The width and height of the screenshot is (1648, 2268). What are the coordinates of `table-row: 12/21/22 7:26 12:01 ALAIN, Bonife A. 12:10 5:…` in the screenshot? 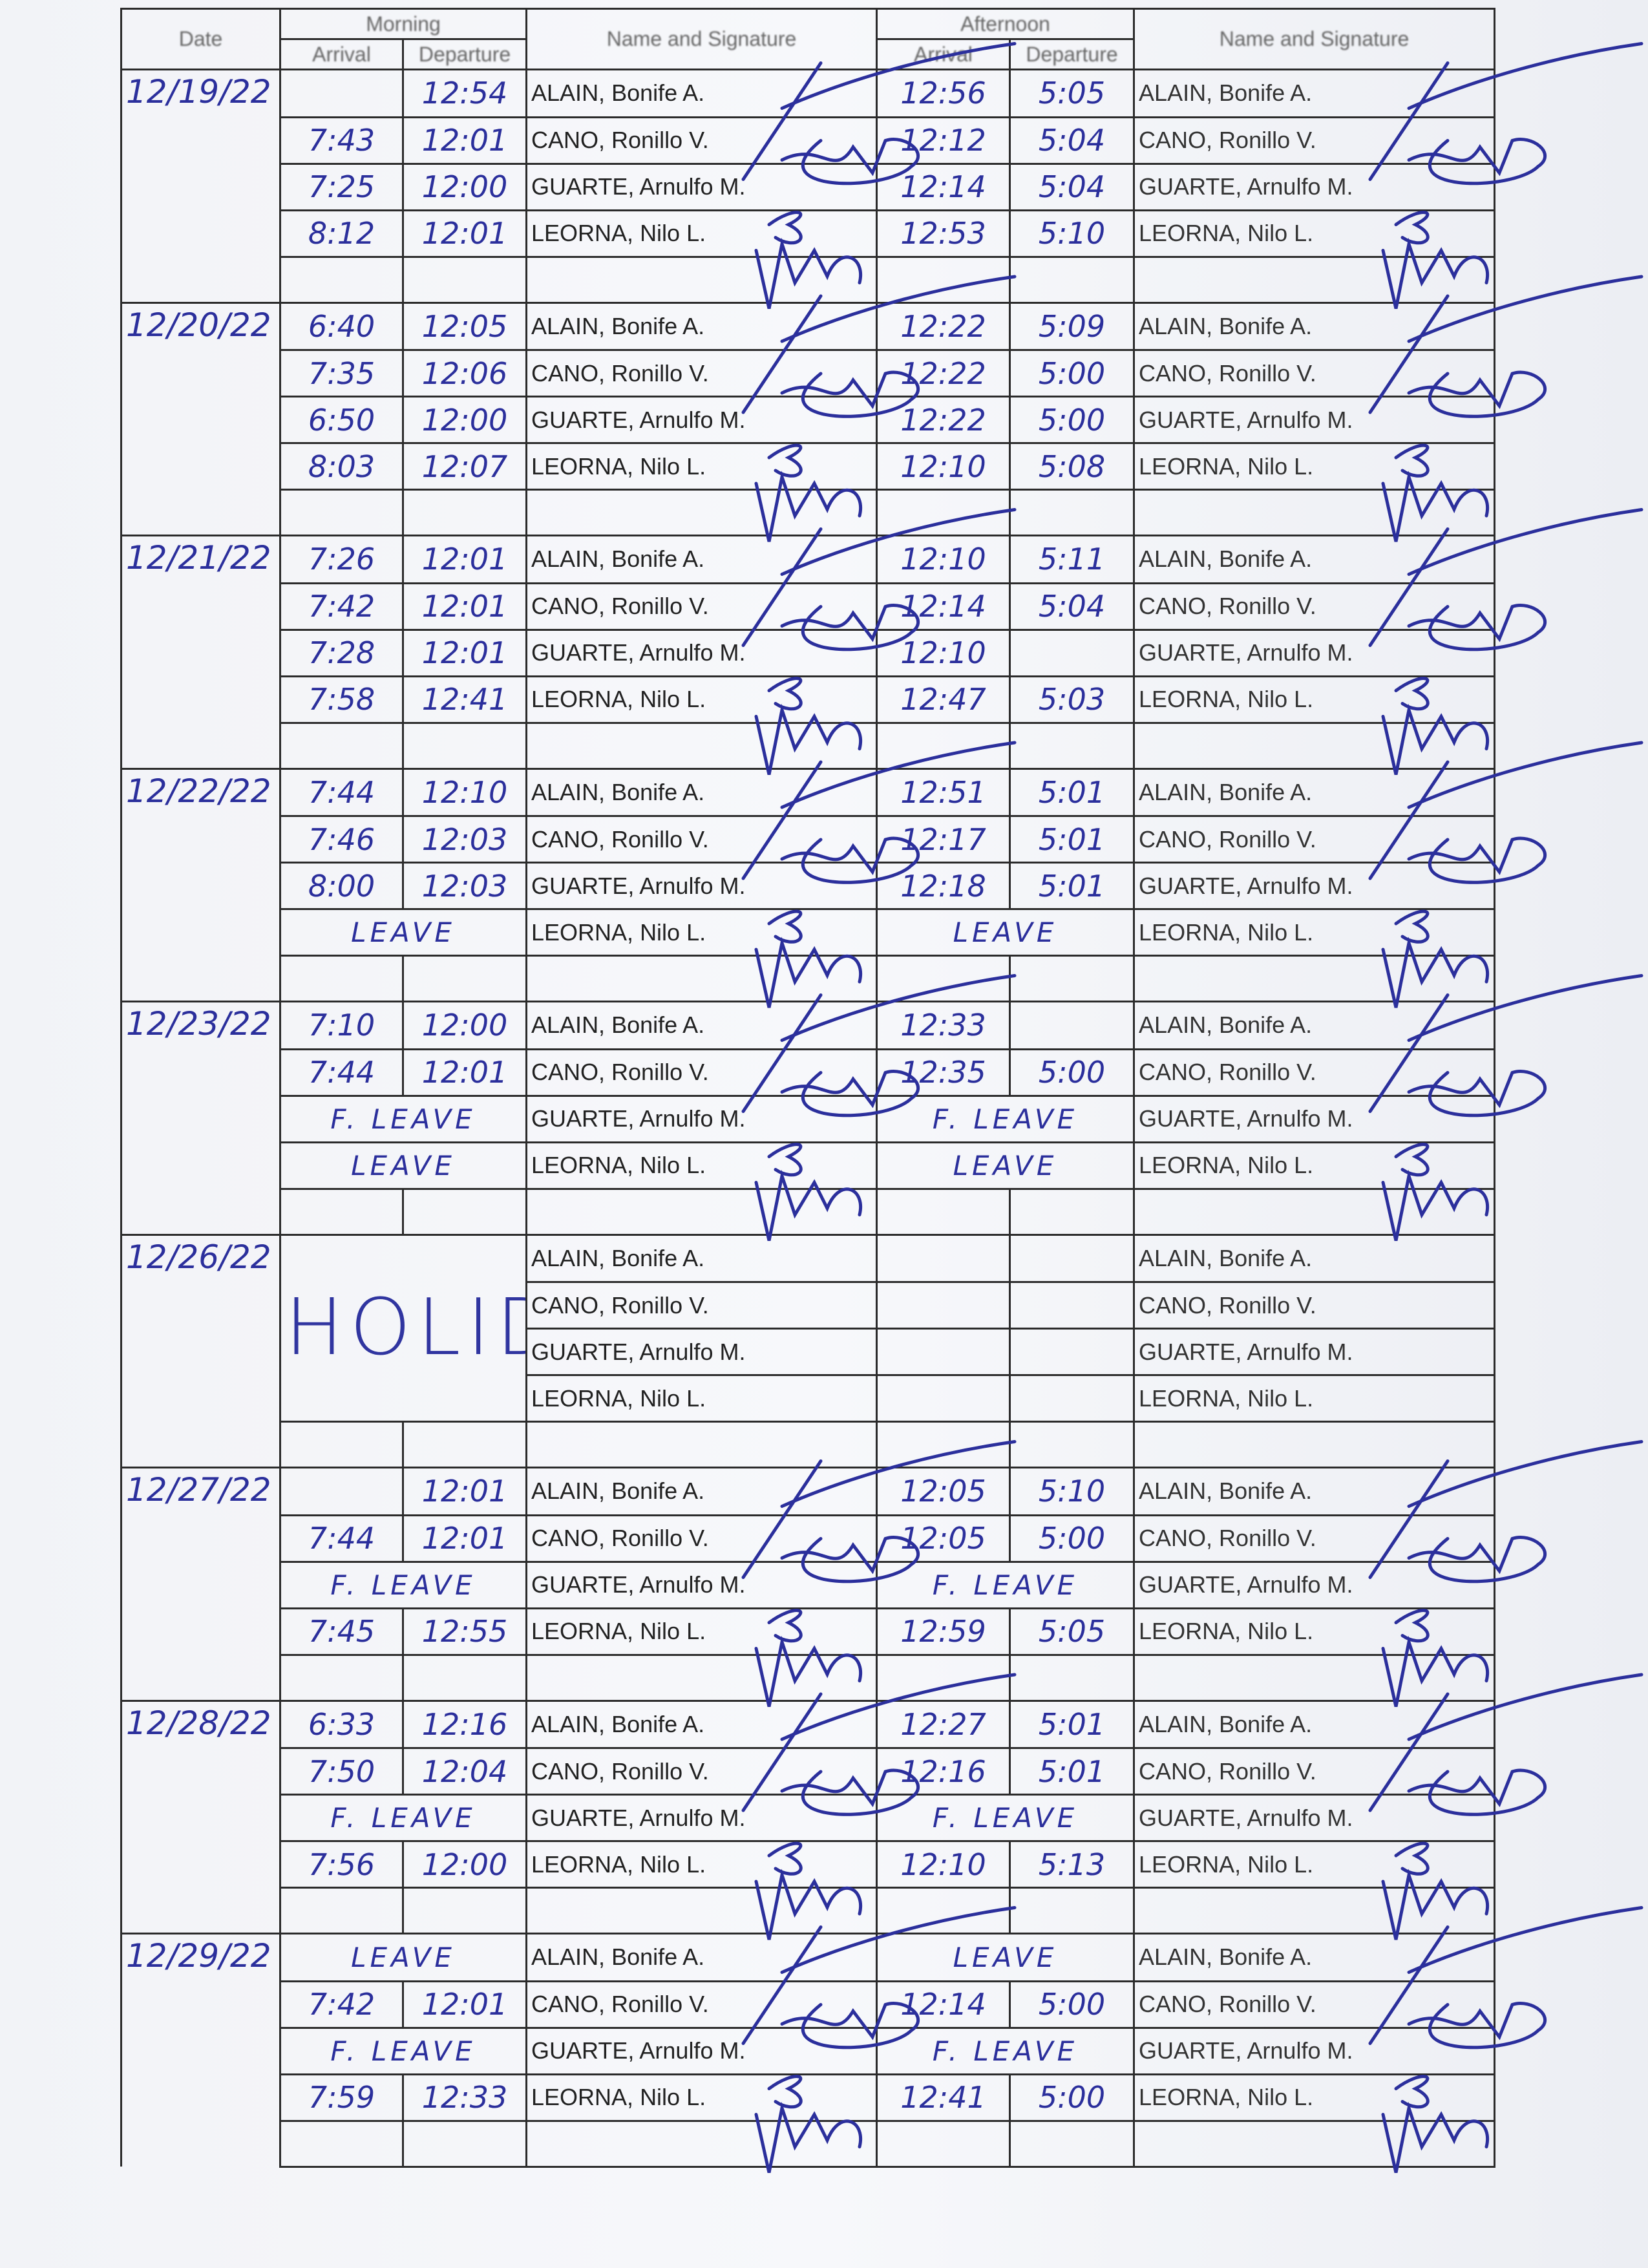 It's located at (808, 559).